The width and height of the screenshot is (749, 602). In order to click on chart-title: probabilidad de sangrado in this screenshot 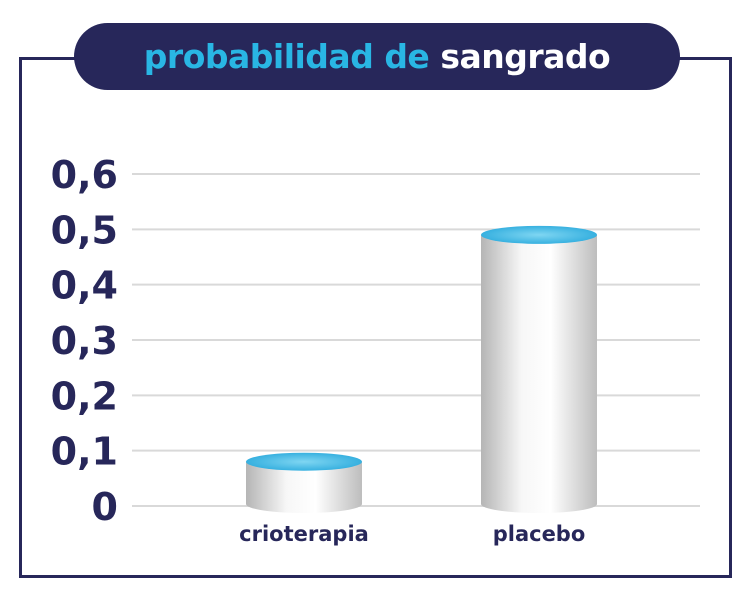, I will do `click(377, 56)`.